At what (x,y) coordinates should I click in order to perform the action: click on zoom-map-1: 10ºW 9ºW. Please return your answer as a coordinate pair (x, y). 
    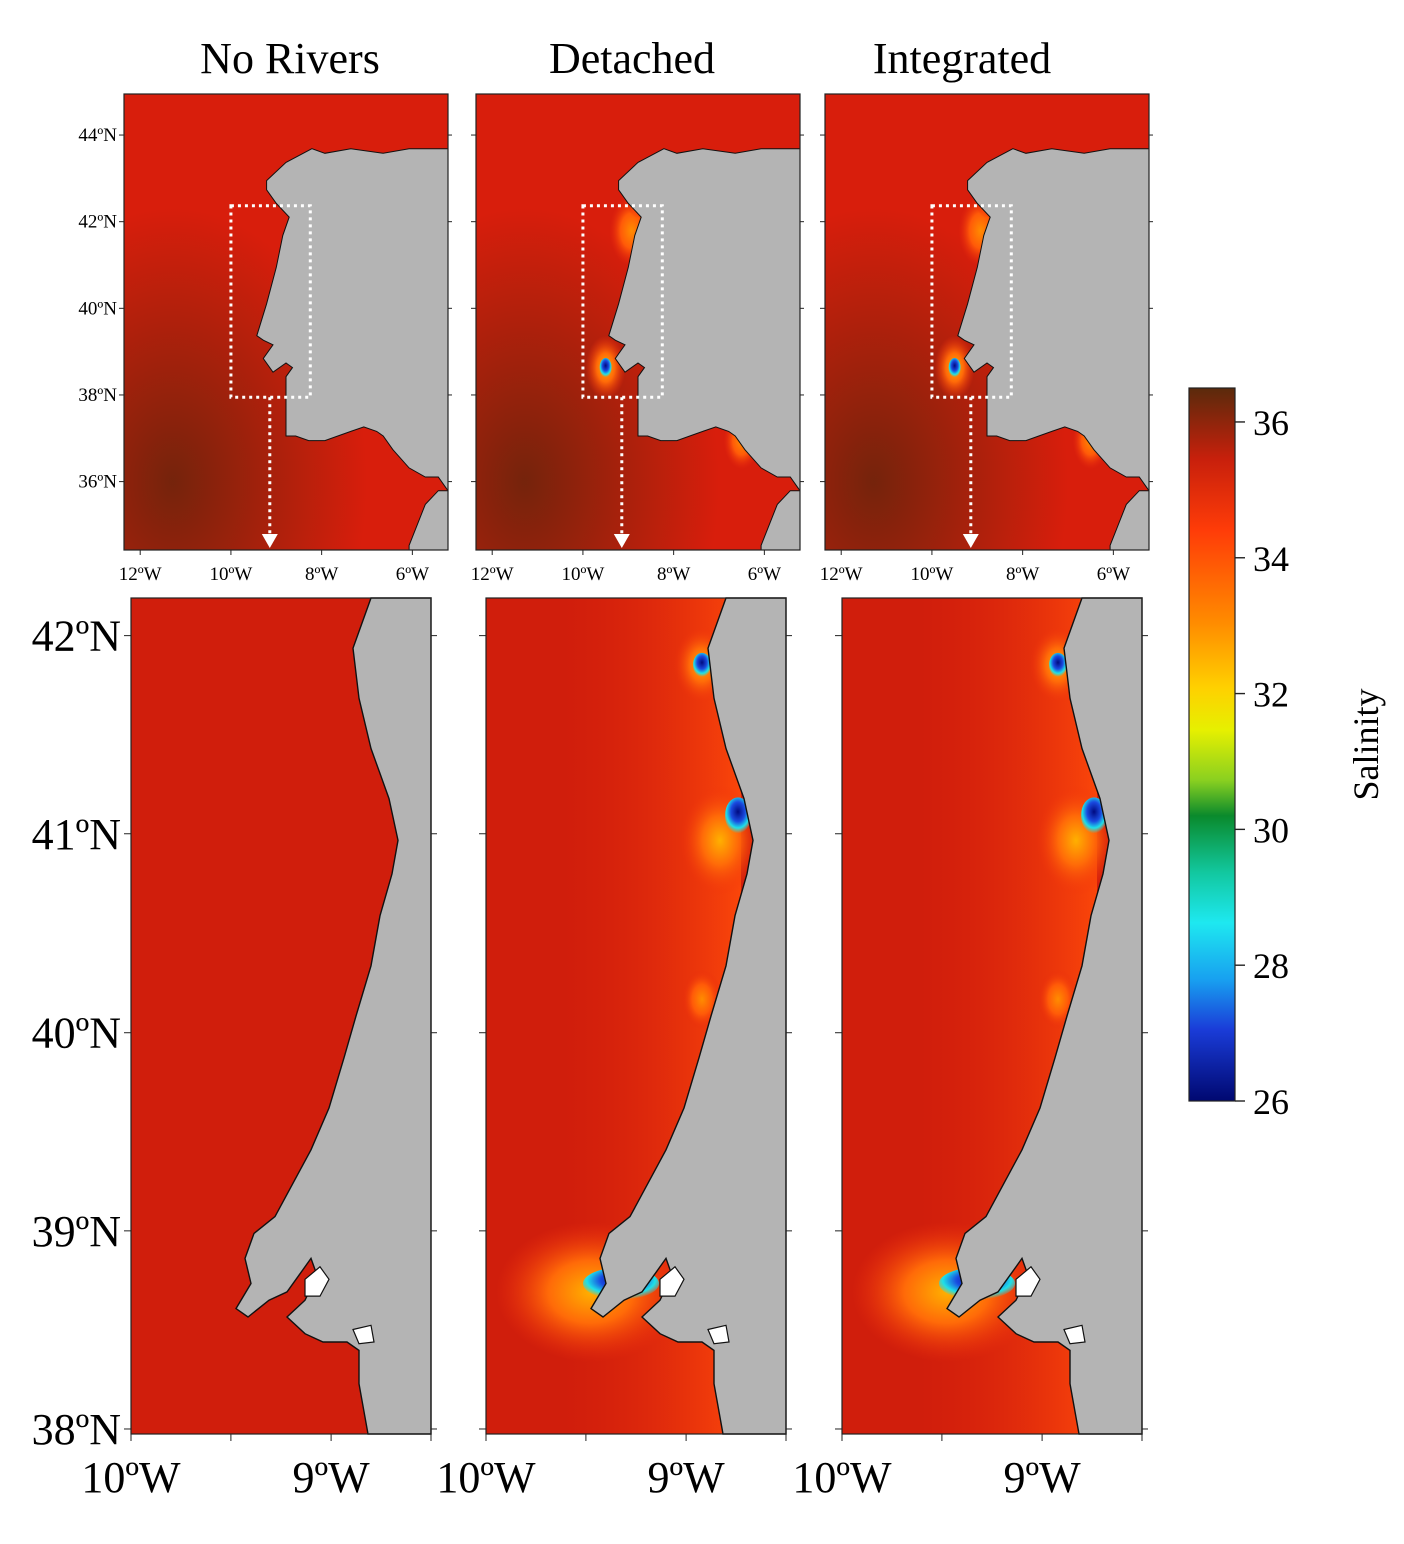
    Looking at the image, I should click on (614, 1049).